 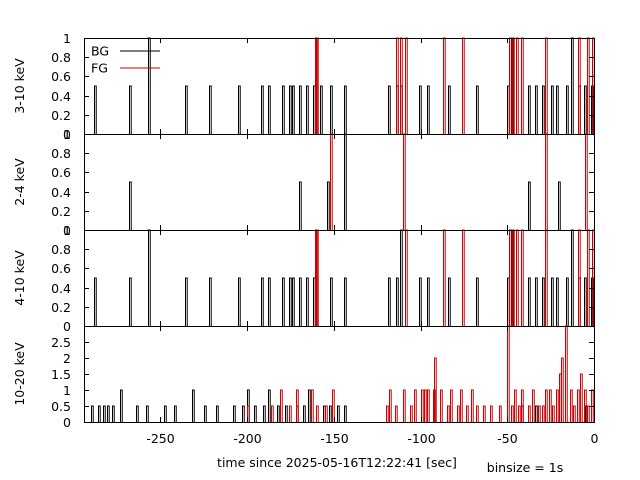 I want to click on x-tick-label: -250, so click(x=160, y=438).